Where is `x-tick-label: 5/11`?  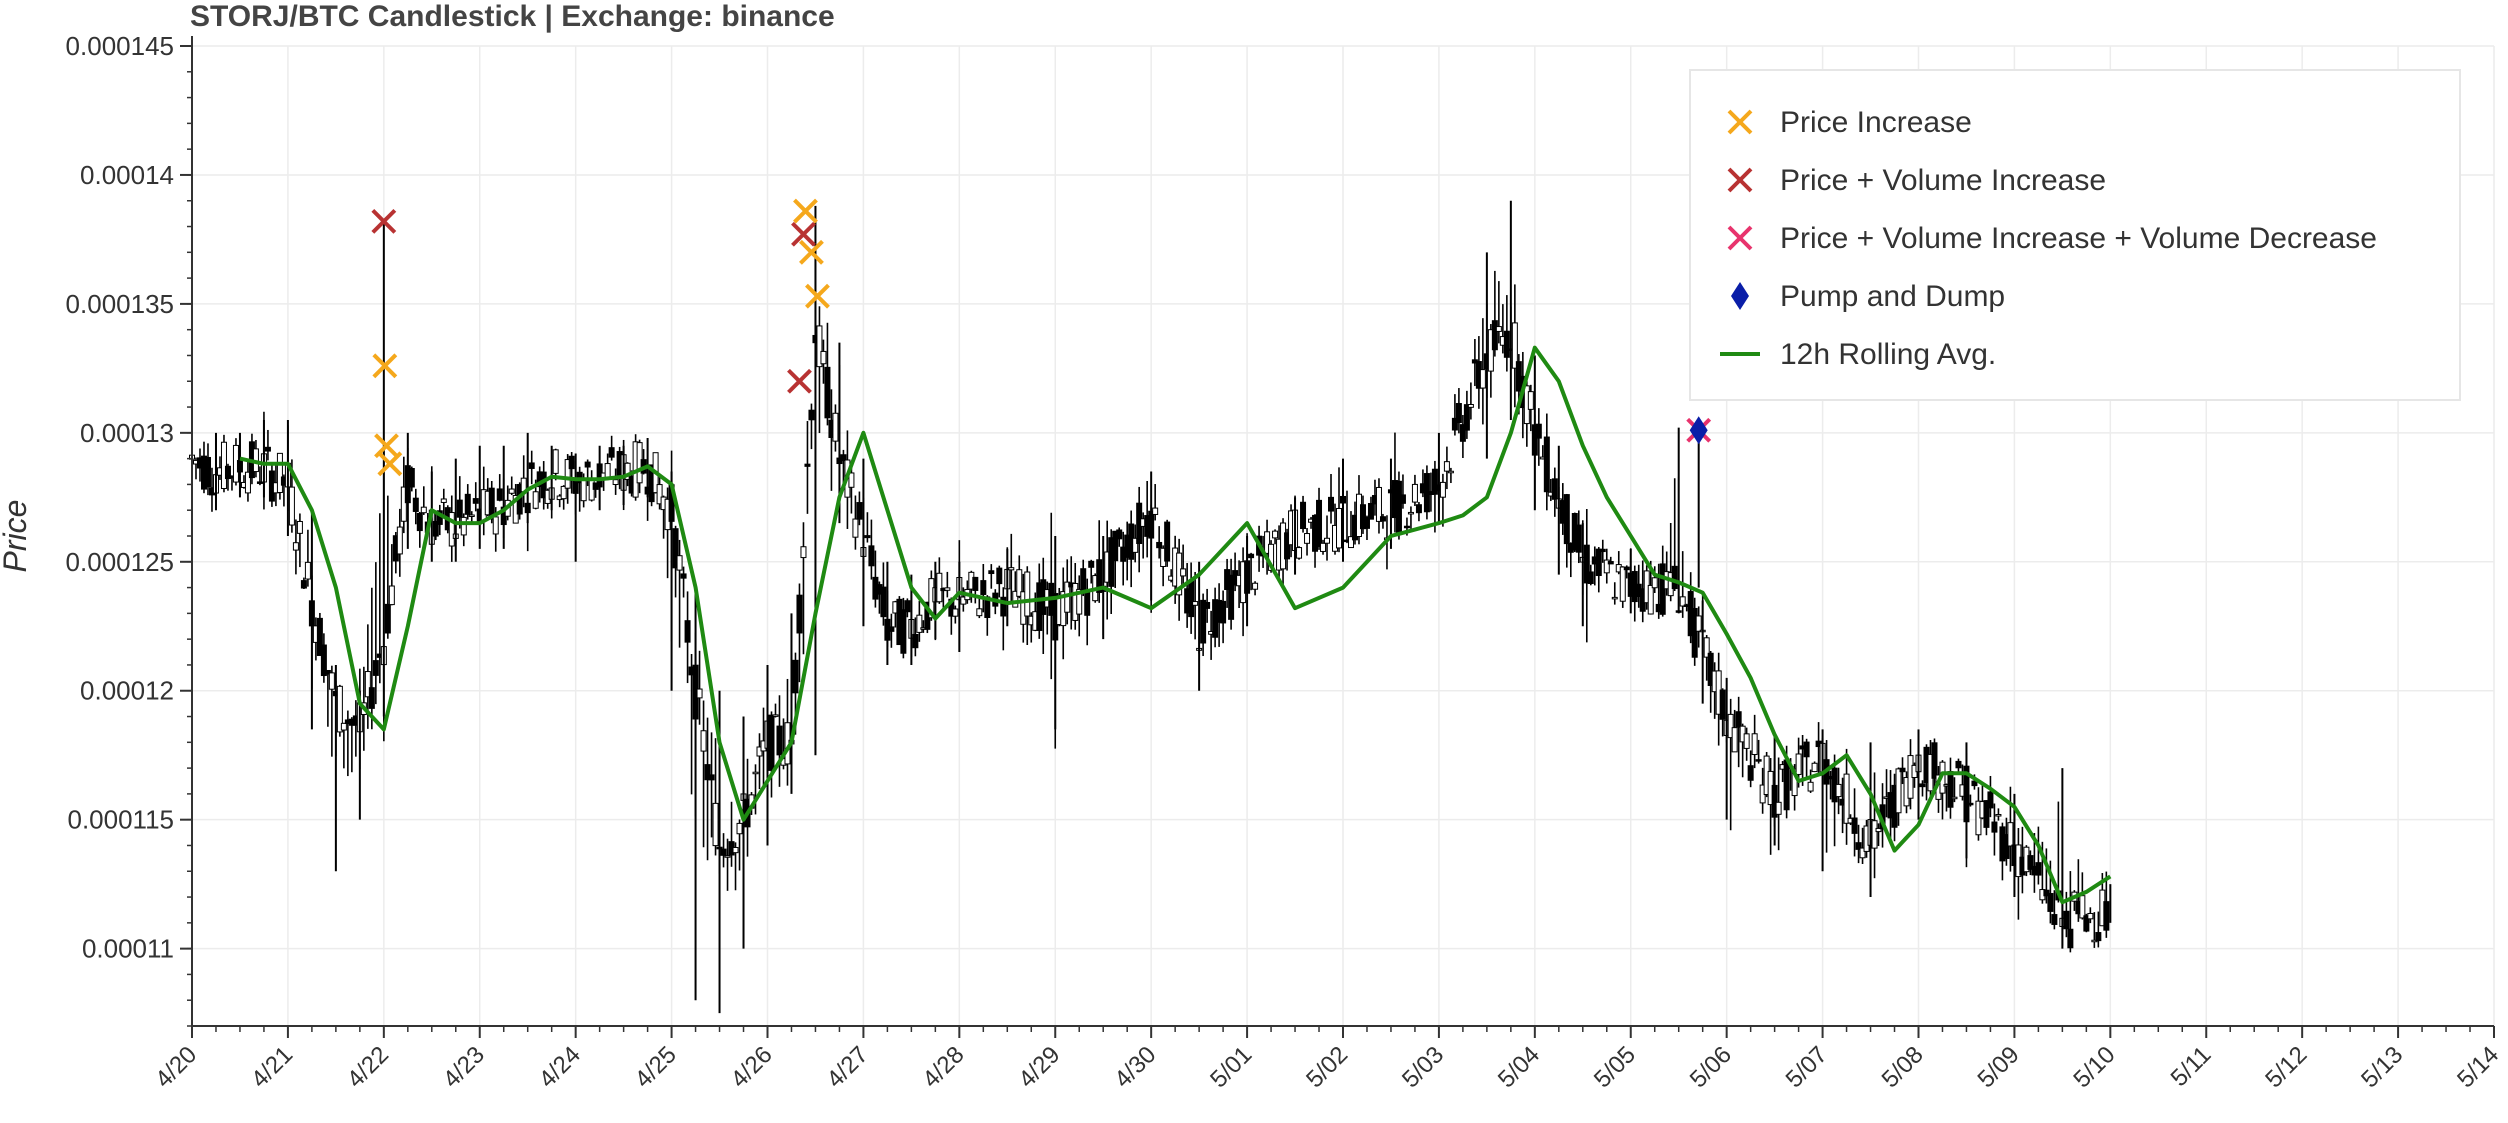
x-tick-label: 5/11 is located at coordinates (2191, 1066).